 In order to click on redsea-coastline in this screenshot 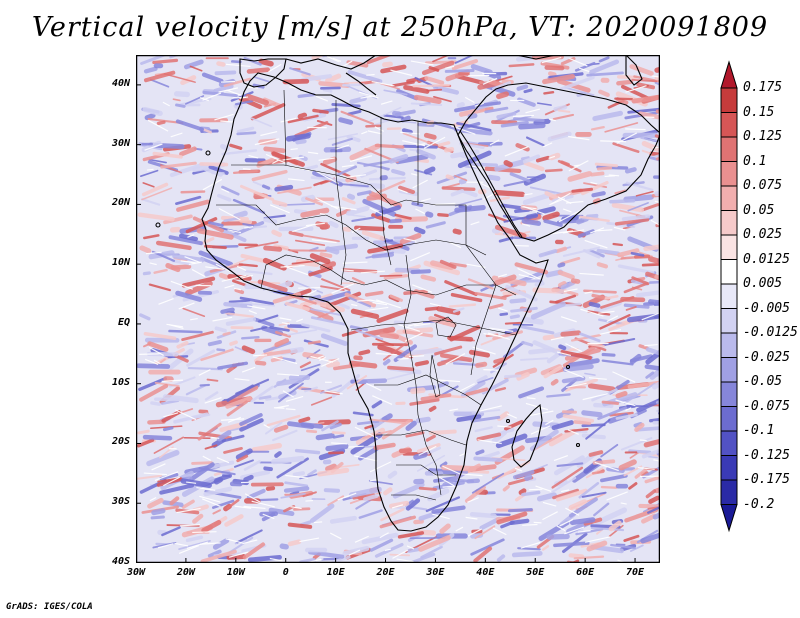, I will do `click(491, 184)`.